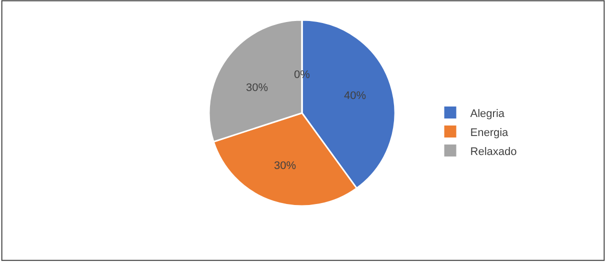 This screenshot has height=263, width=606. I want to click on legend-label: Relaxado, so click(493, 152).